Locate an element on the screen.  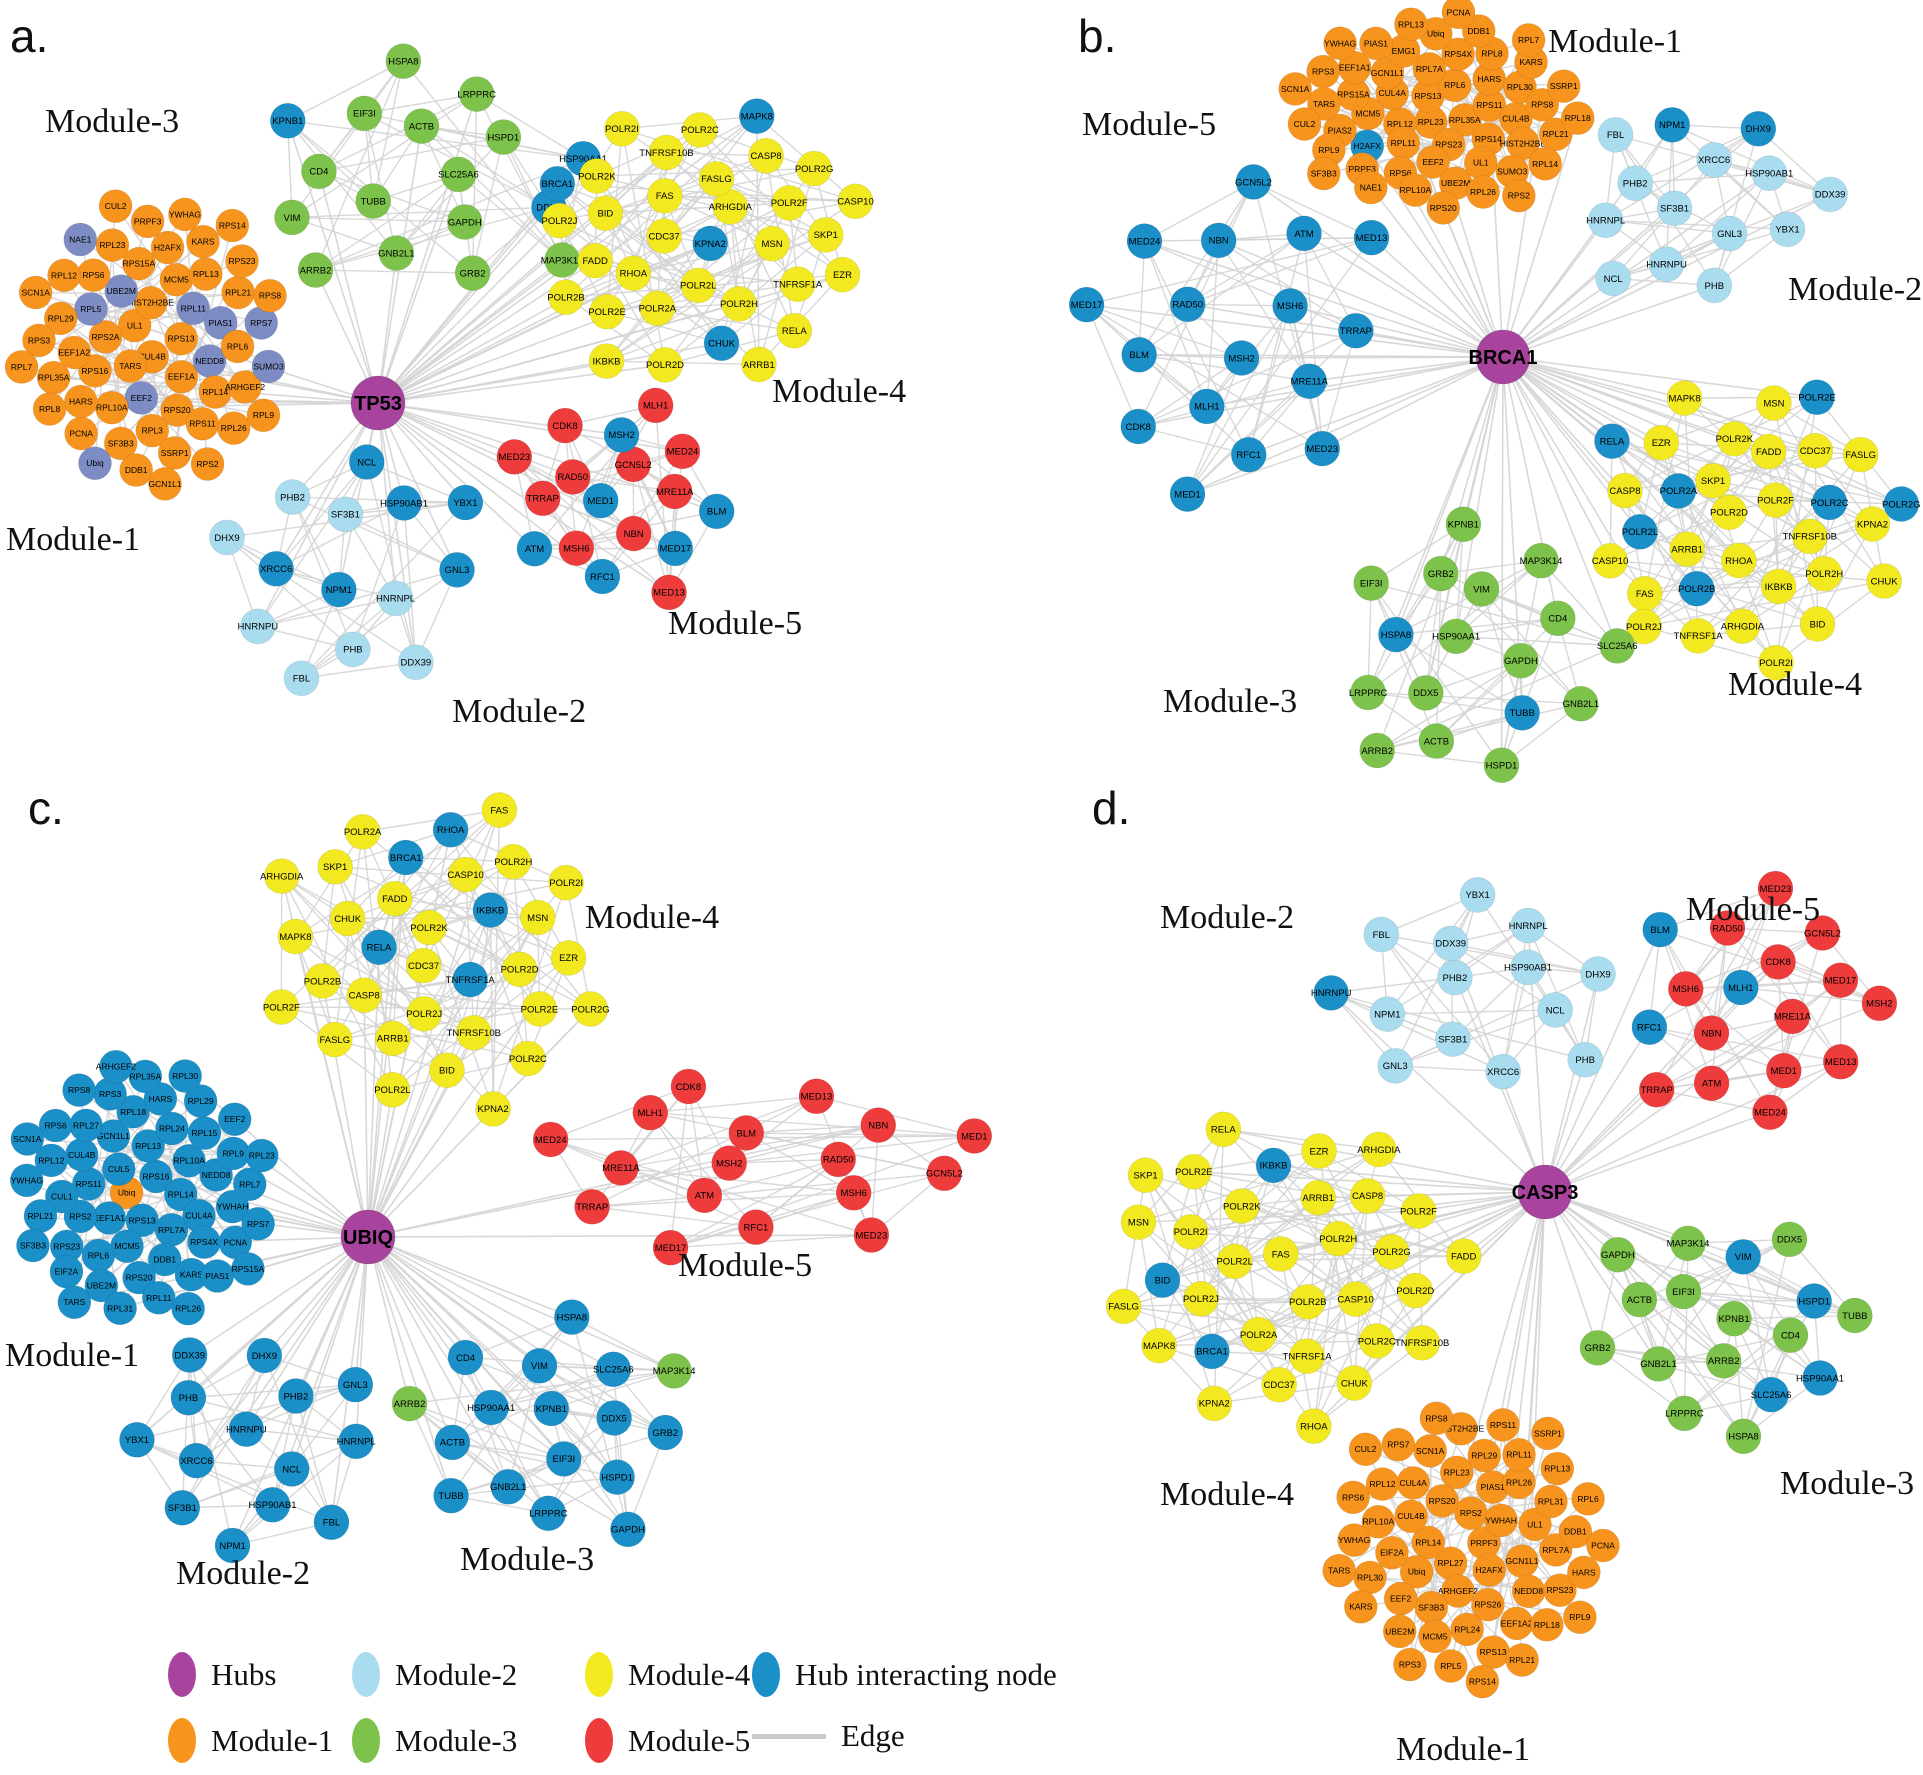
node-KPNA2 is located at coordinates (710, 243).